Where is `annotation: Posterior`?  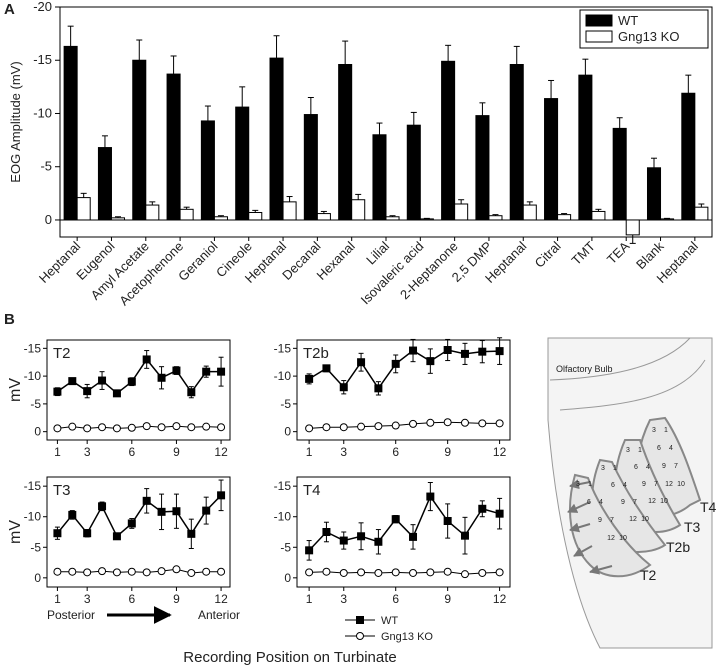 annotation: Posterior is located at coordinates (71, 615).